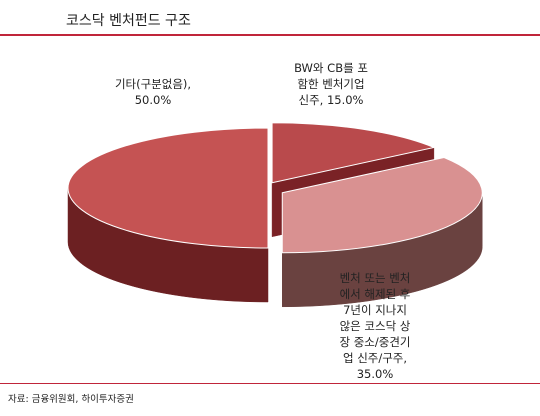 The height and width of the screenshot is (416, 540). What do you see at coordinates (153, 100) in the screenshot?
I see `slice-label-line: 50.0%` at bounding box center [153, 100].